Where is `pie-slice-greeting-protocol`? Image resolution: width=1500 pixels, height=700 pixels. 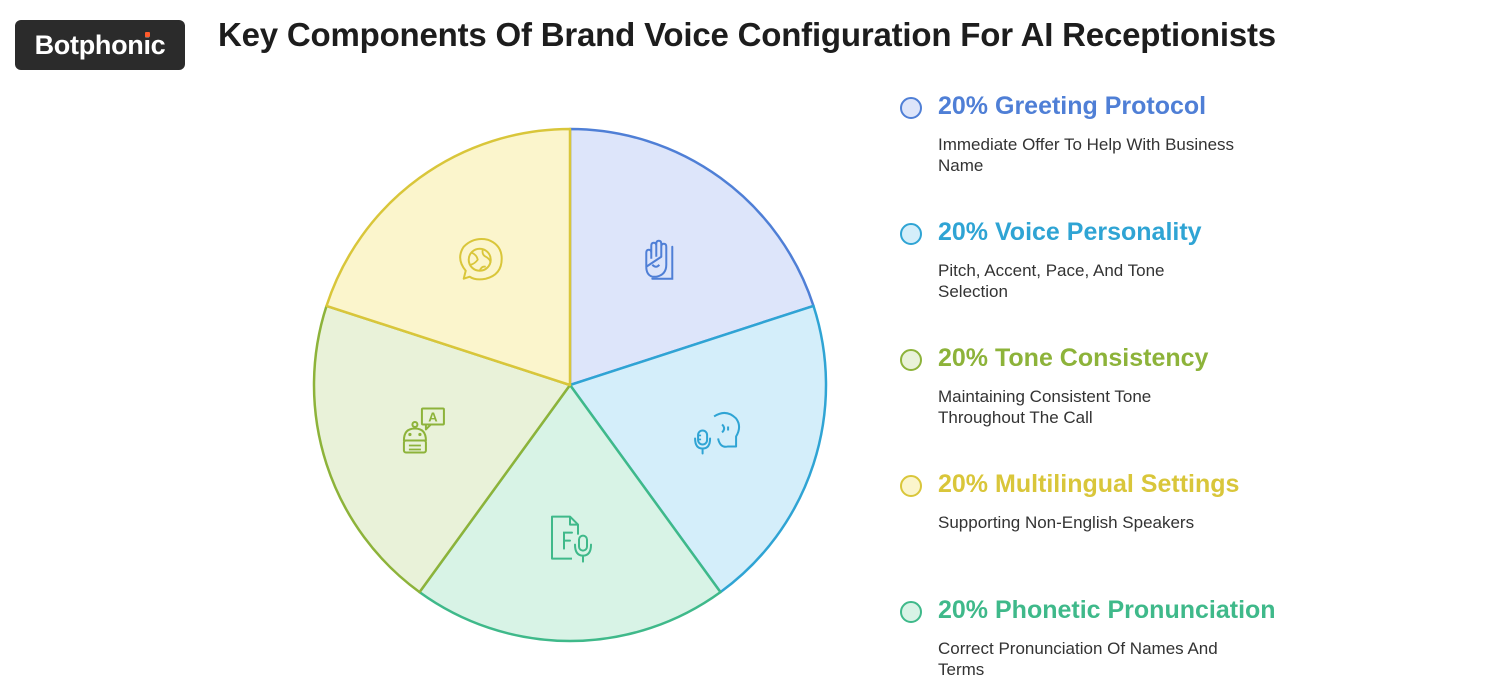
pie-slice-greeting-protocol is located at coordinates (691, 257).